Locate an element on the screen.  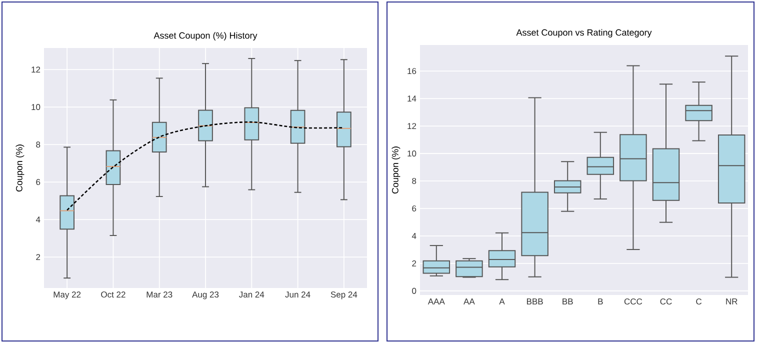
y-tick-label: 16 is located at coordinates (412, 71).